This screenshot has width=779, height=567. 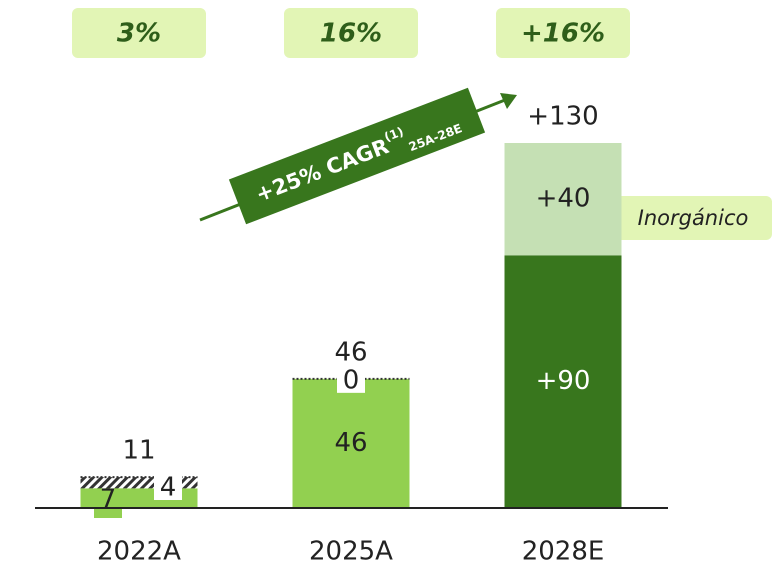 I want to click on value-label: +90, so click(x=563, y=381).